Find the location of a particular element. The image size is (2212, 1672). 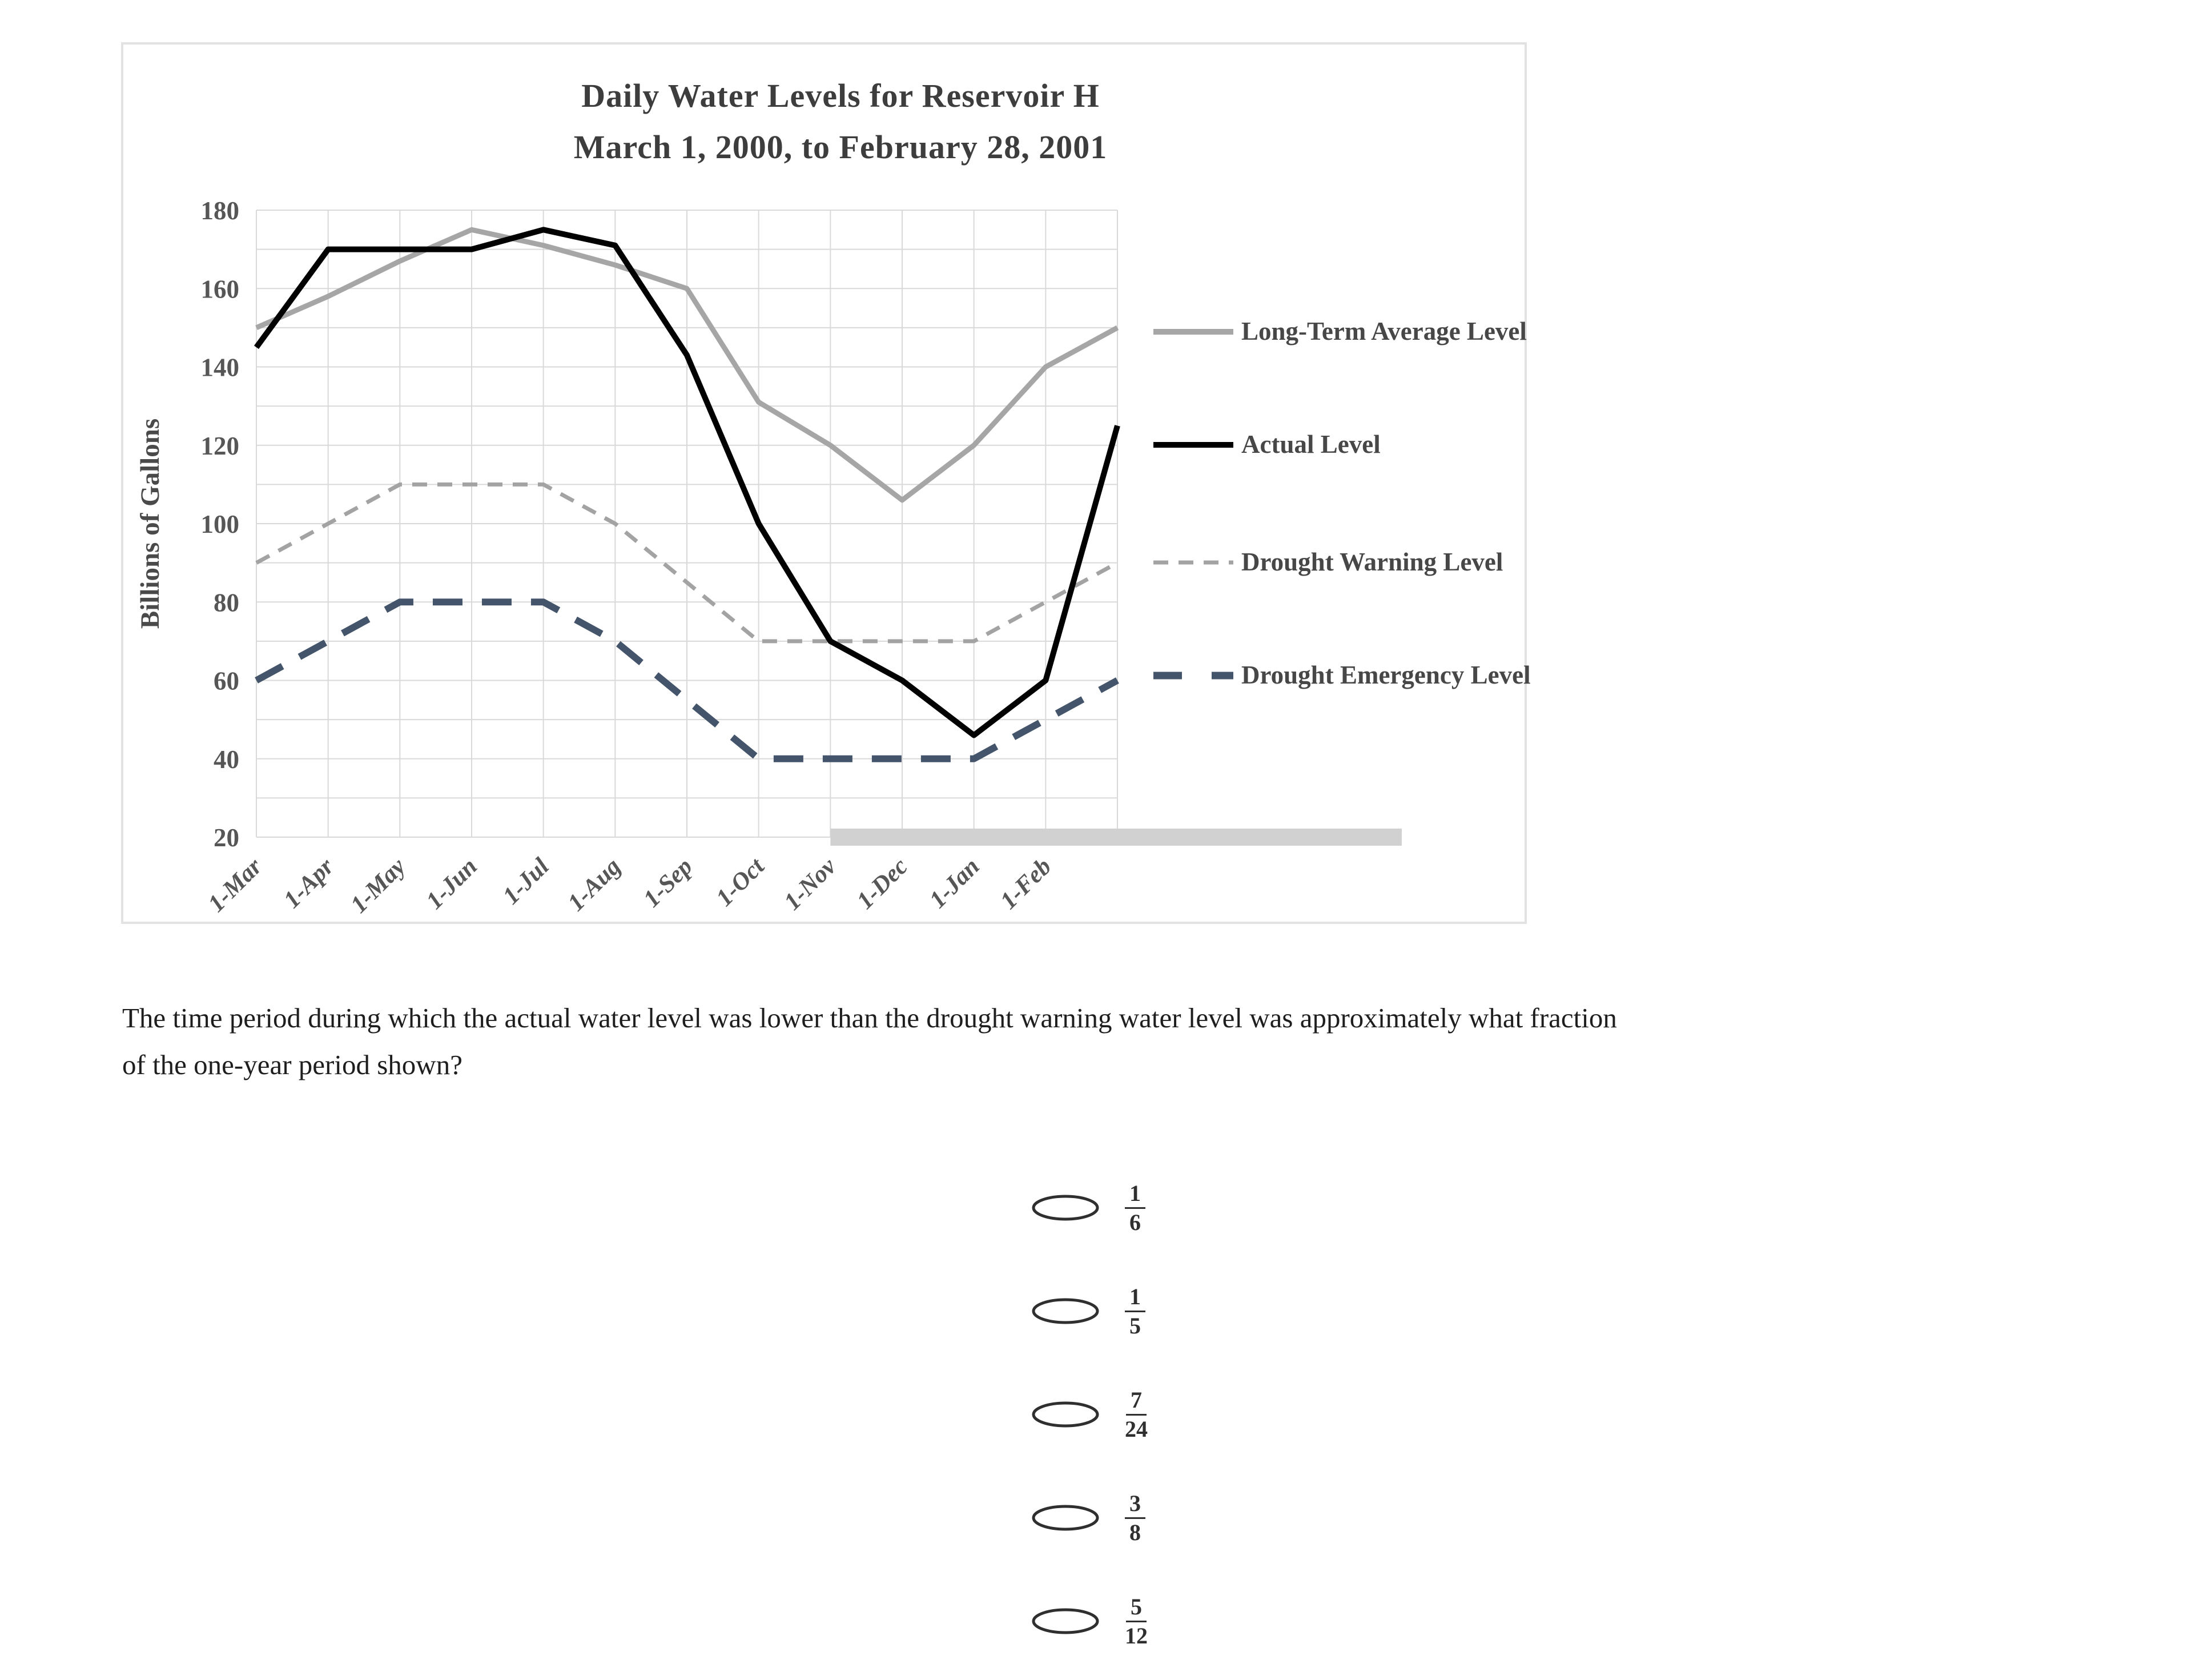

y-tick-label: 140 is located at coordinates (220, 367).